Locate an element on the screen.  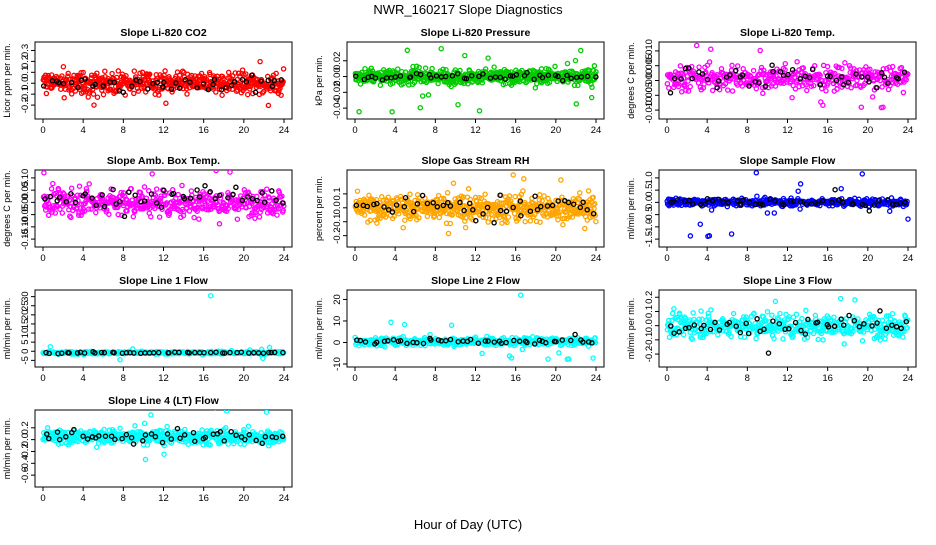
panel-title: Slope Line 1 Flow is located at coordinates (164, 281).